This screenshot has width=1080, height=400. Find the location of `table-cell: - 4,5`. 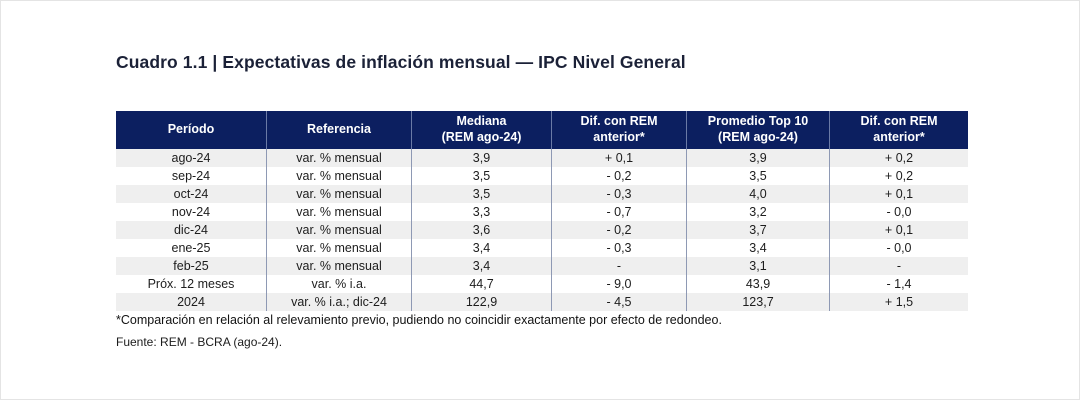

table-cell: - 4,5 is located at coordinates (618, 302).